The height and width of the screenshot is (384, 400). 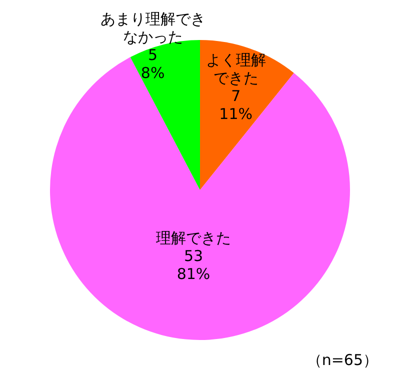 I want to click on data-label: 7 11%, so click(x=236, y=105).